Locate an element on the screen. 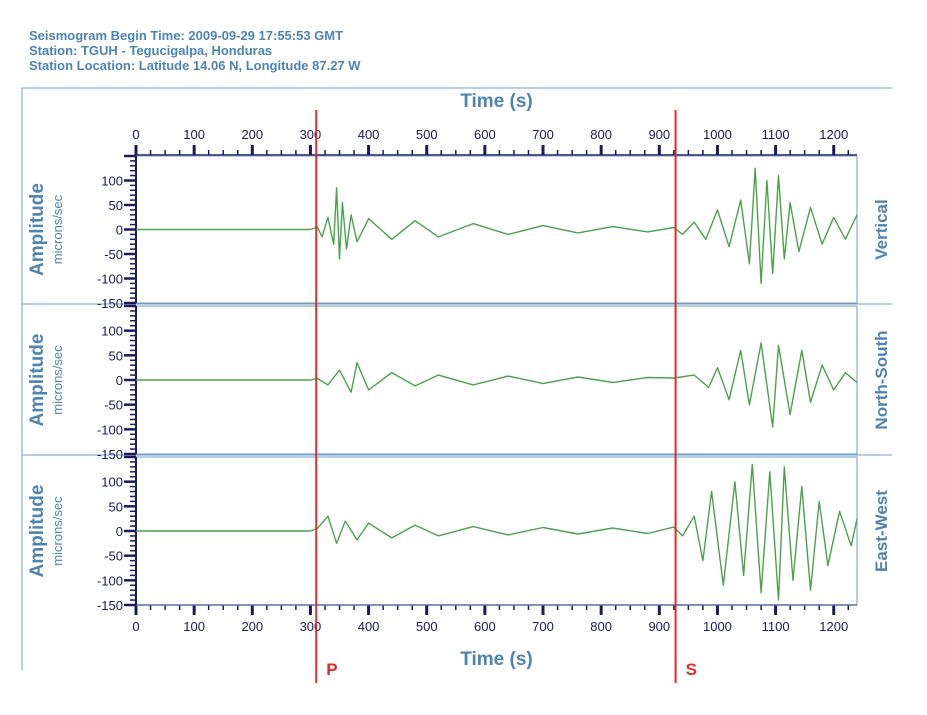 This screenshot has width=927, height=715. x-top-tick-label: 1100 is located at coordinates (776, 134).